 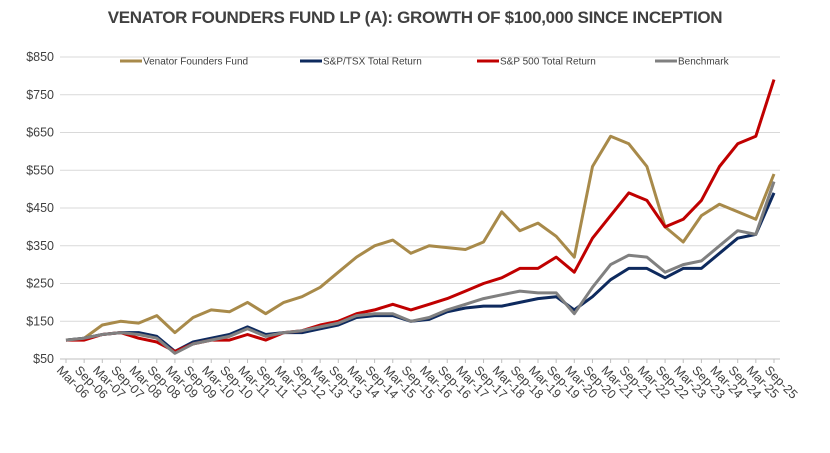 I want to click on y-tick-label: $750, so click(x=40, y=95).